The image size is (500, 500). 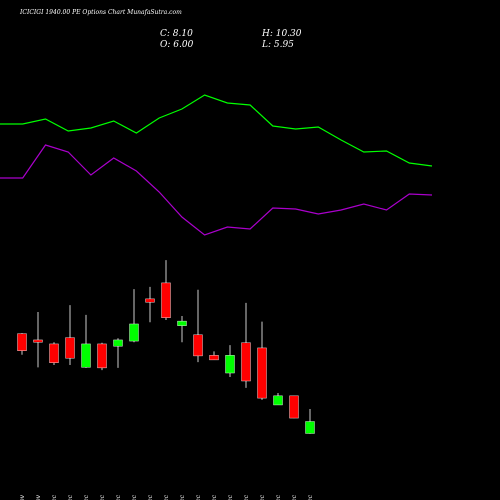 I want to click on x-tick-label: 16 Dec, so click(x=214, y=497).